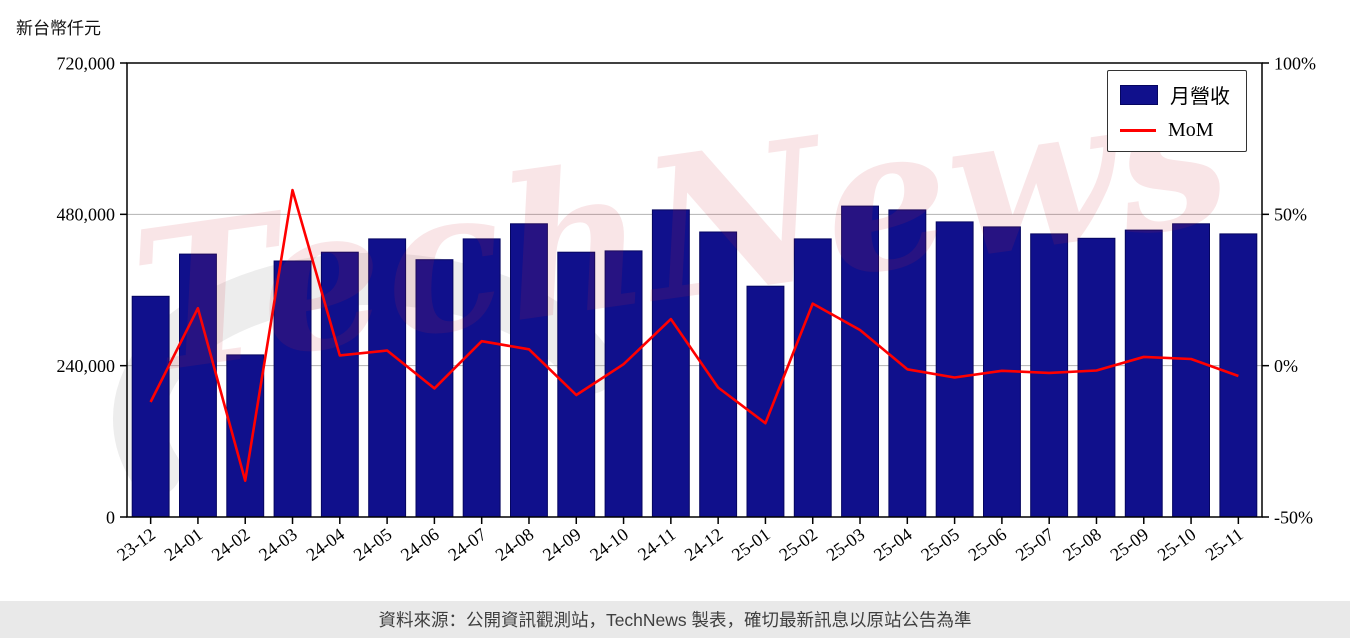  What do you see at coordinates (86, 366) in the screenshot?
I see `left-axis-tick-label: 240,000` at bounding box center [86, 366].